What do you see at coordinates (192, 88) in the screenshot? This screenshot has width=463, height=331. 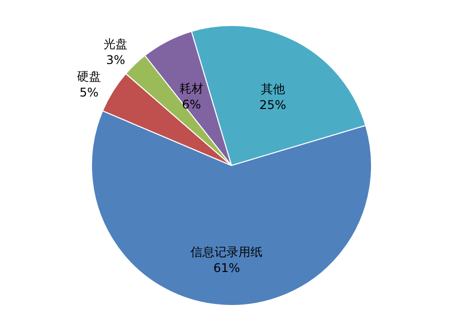 I see `slice-label: 耗材` at bounding box center [192, 88].